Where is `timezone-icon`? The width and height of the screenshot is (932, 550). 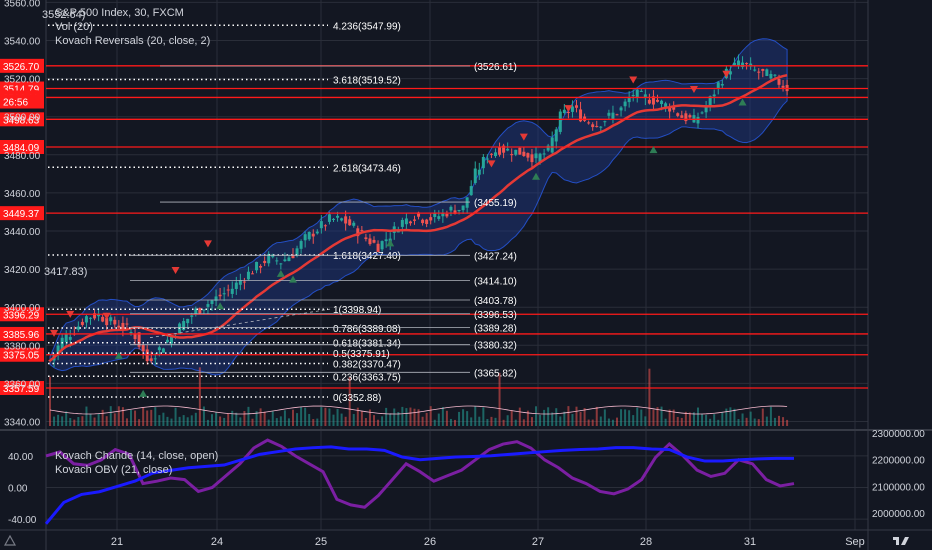 timezone-icon is located at coordinates (10, 540).